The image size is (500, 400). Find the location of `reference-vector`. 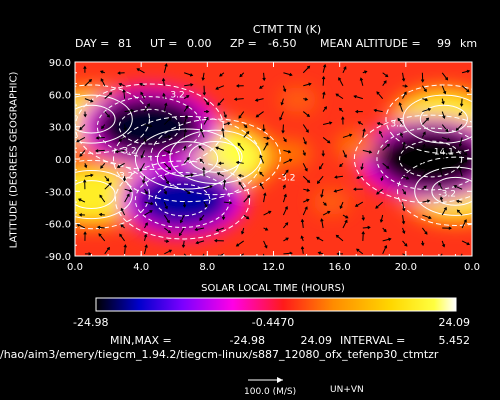

reference-vector is located at coordinates (265, 380).